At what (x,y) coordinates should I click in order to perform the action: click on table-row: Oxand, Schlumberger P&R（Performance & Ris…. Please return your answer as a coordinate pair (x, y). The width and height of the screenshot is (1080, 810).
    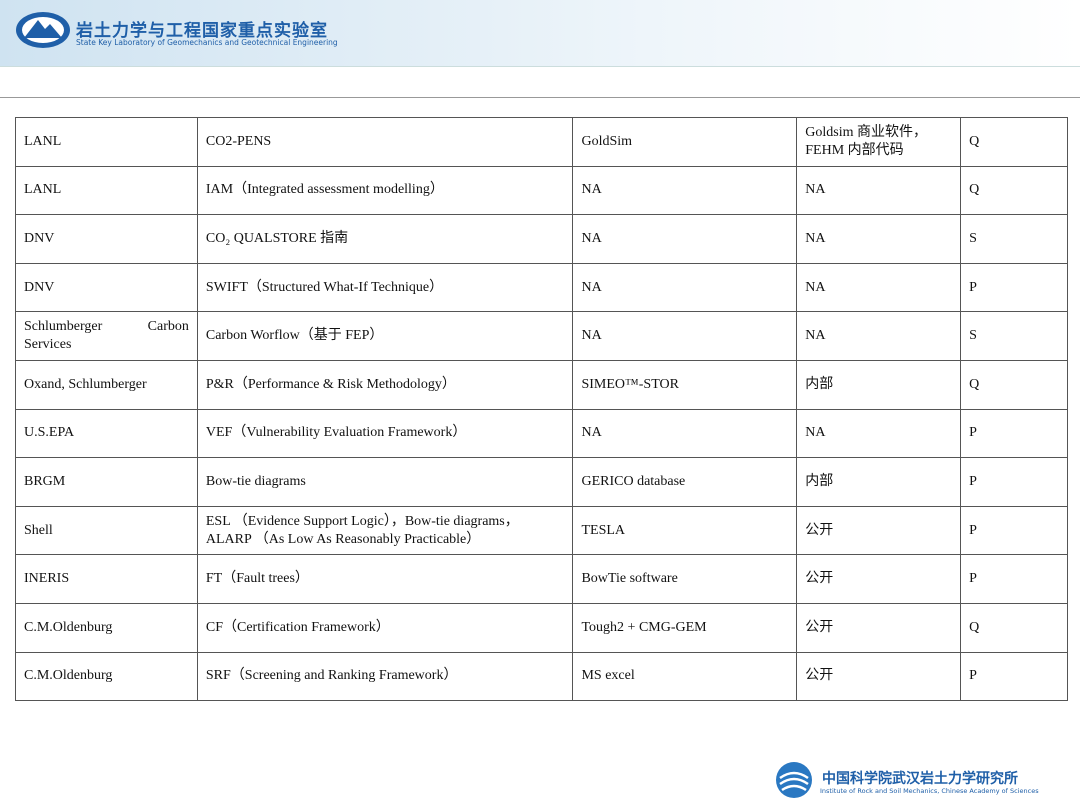
    Looking at the image, I should click on (541, 384).